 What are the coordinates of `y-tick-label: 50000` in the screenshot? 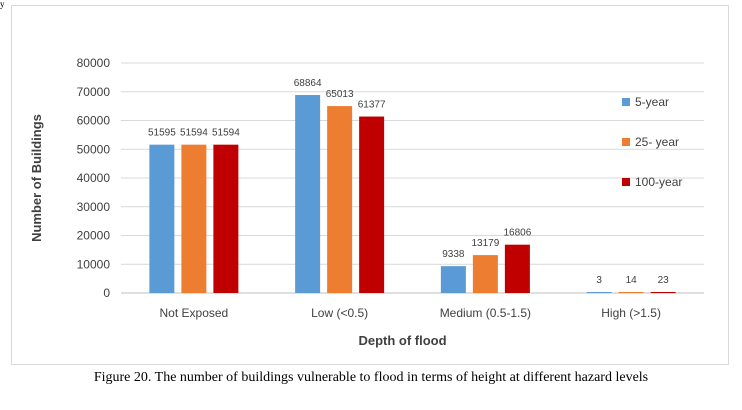 It's located at (94, 149).